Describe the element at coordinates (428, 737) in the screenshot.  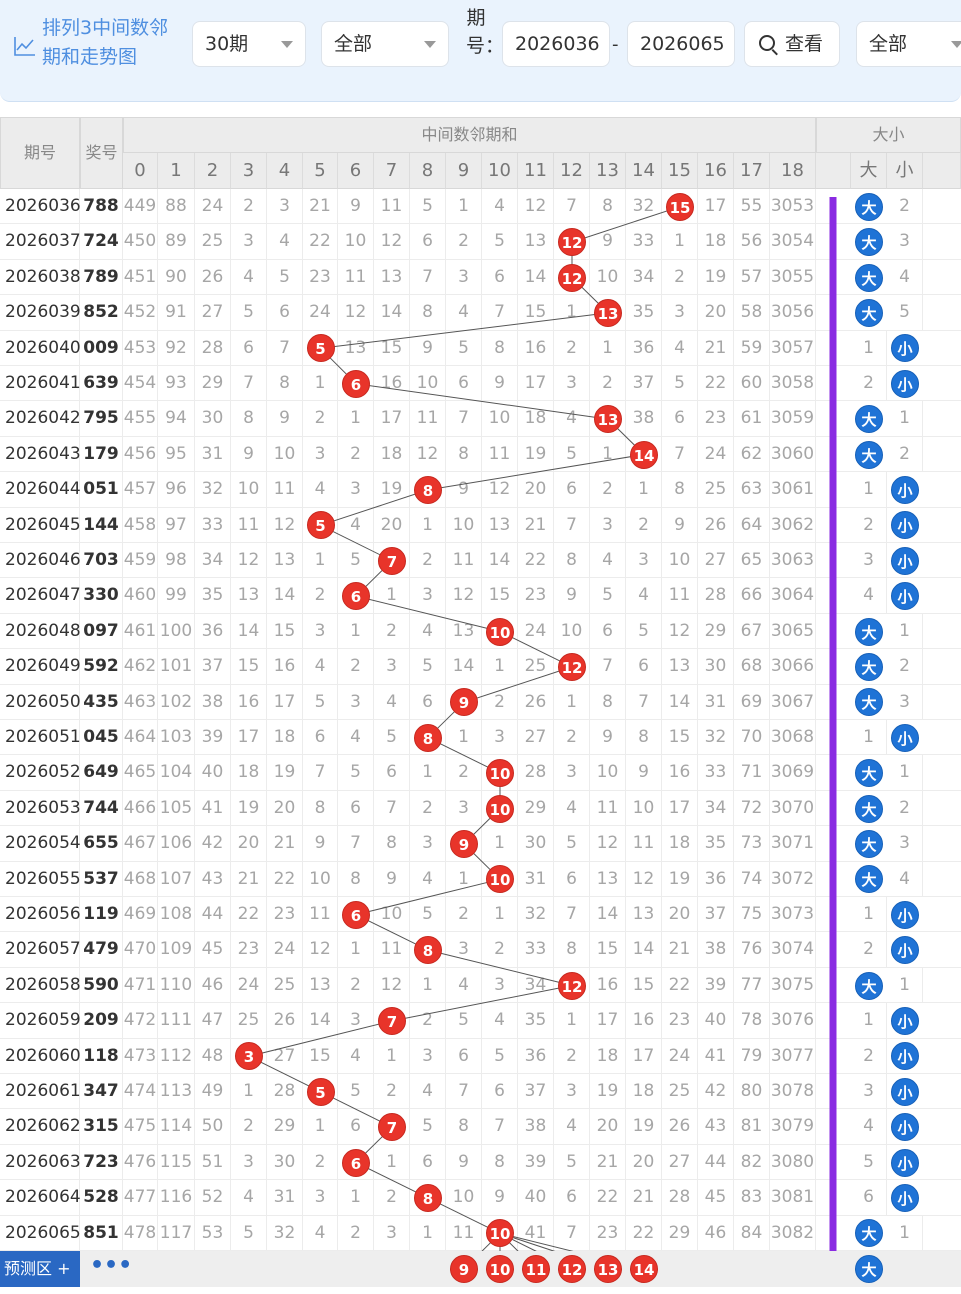
I see `hit-ball: 8` at that location.